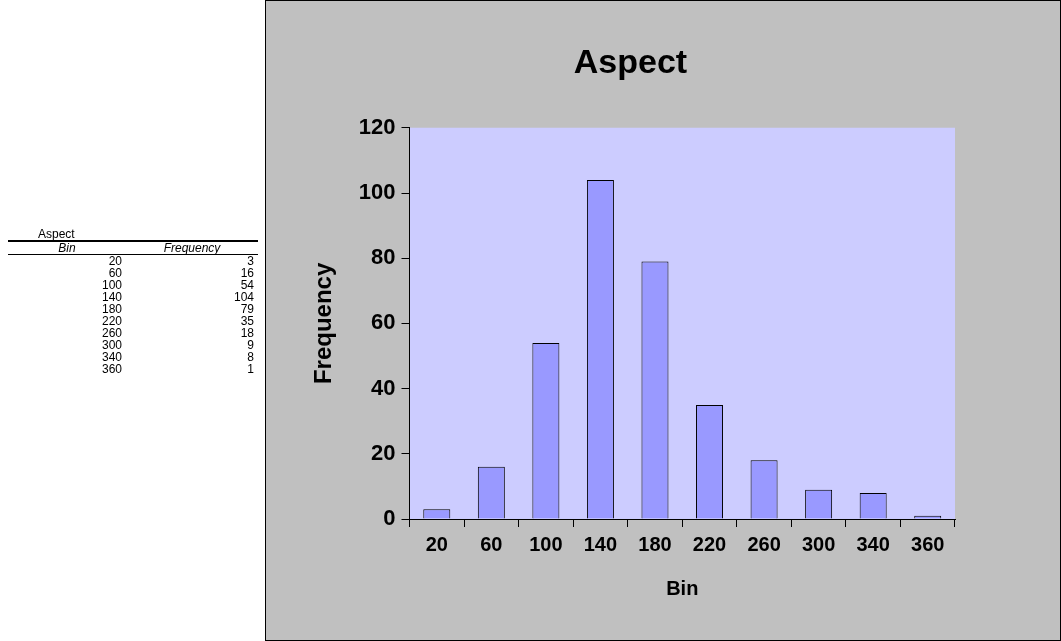 This screenshot has width=1061, height=641. What do you see at coordinates (383, 387) in the screenshot?
I see `y-tick-label: 40` at bounding box center [383, 387].